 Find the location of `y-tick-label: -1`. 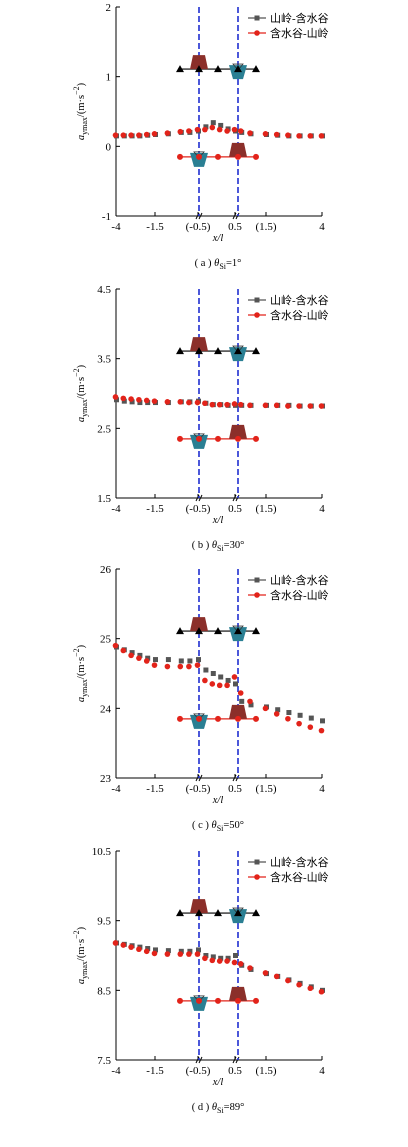

y-tick-label: -1 is located at coordinates (106, 217).